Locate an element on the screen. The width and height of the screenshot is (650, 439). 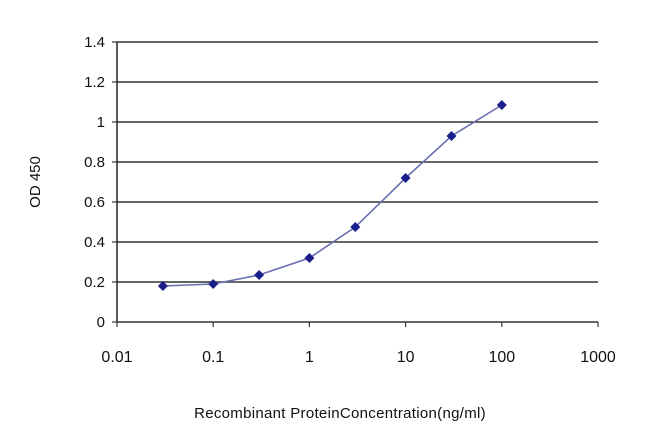
x-axis-label: Recombinant ProteinConcentration(ng/ml) is located at coordinates (340, 413).